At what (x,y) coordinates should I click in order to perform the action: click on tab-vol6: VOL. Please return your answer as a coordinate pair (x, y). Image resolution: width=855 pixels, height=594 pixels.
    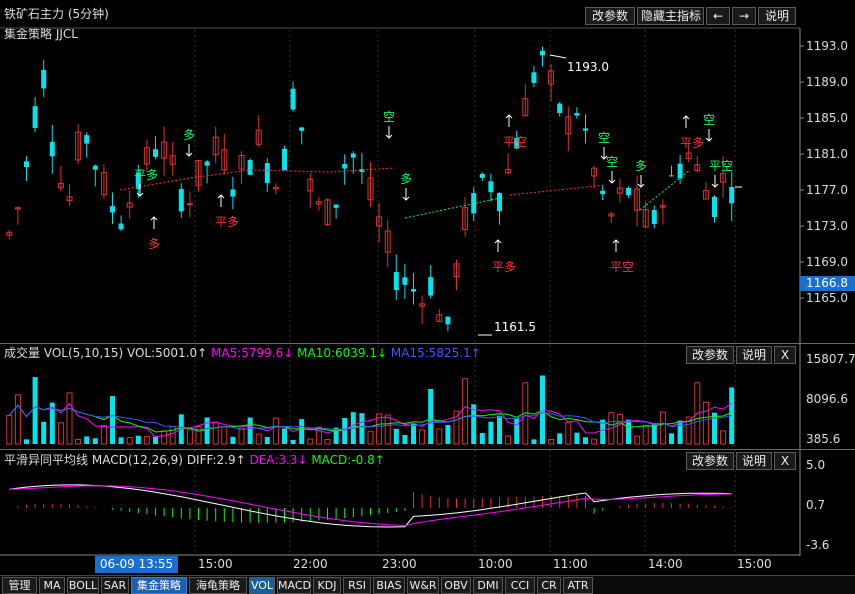
    Looking at the image, I should click on (262, 585).